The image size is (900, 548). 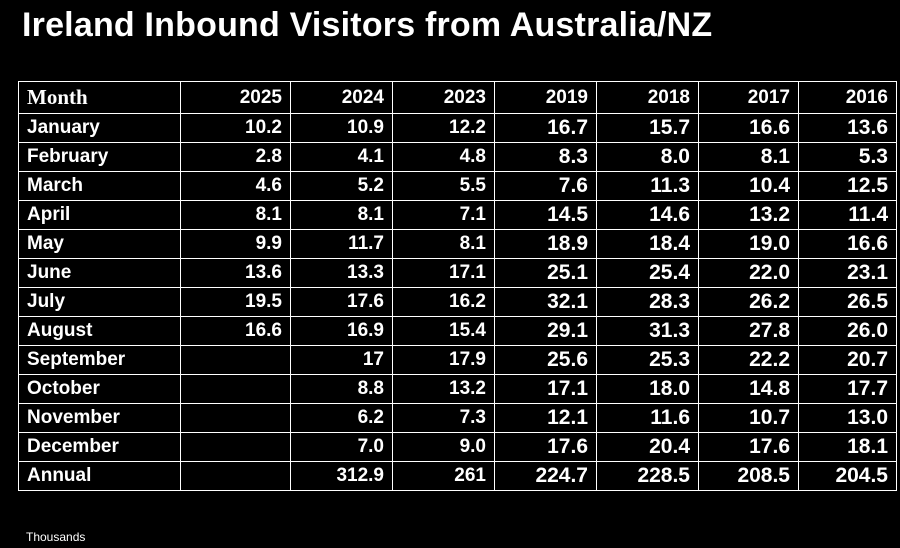 I want to click on value-cell: 7.0, so click(x=341, y=447).